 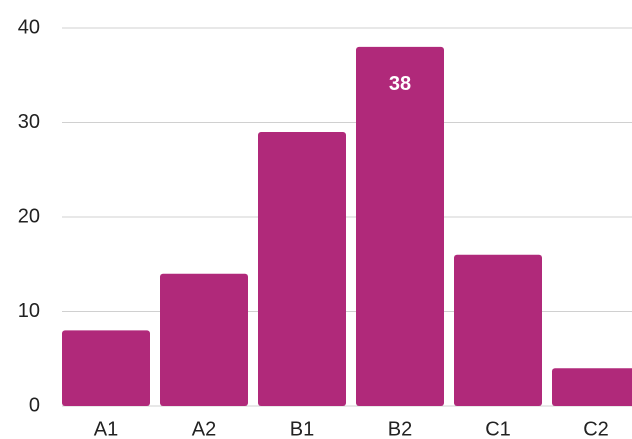 I want to click on x-tick-label: B2, so click(x=400, y=428).